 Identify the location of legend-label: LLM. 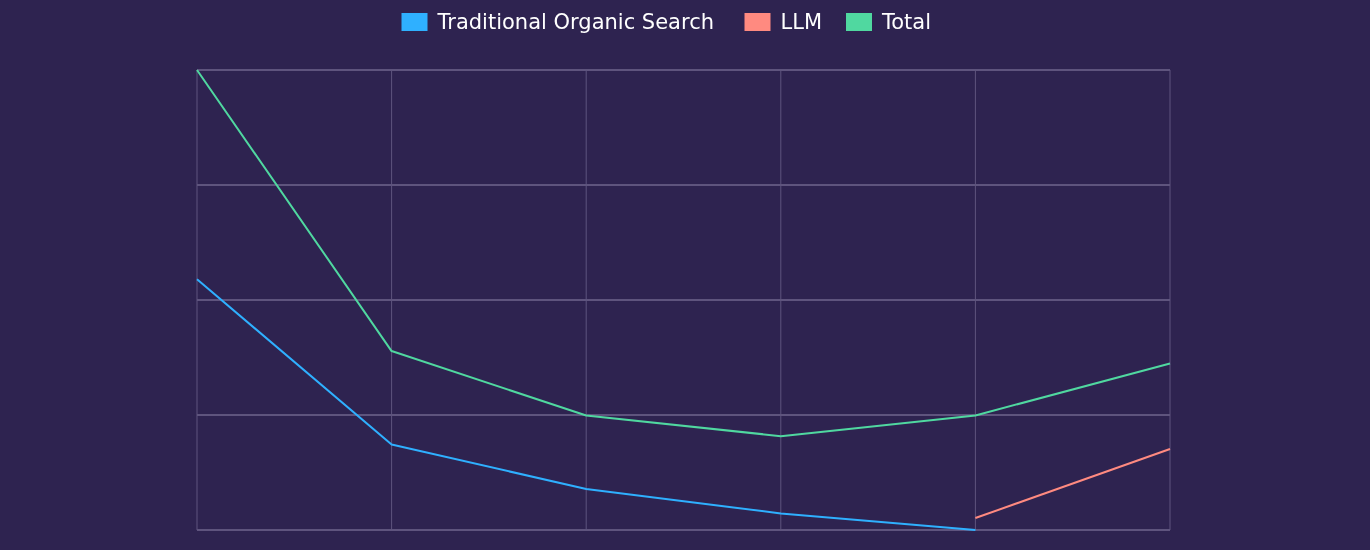
(801, 22).